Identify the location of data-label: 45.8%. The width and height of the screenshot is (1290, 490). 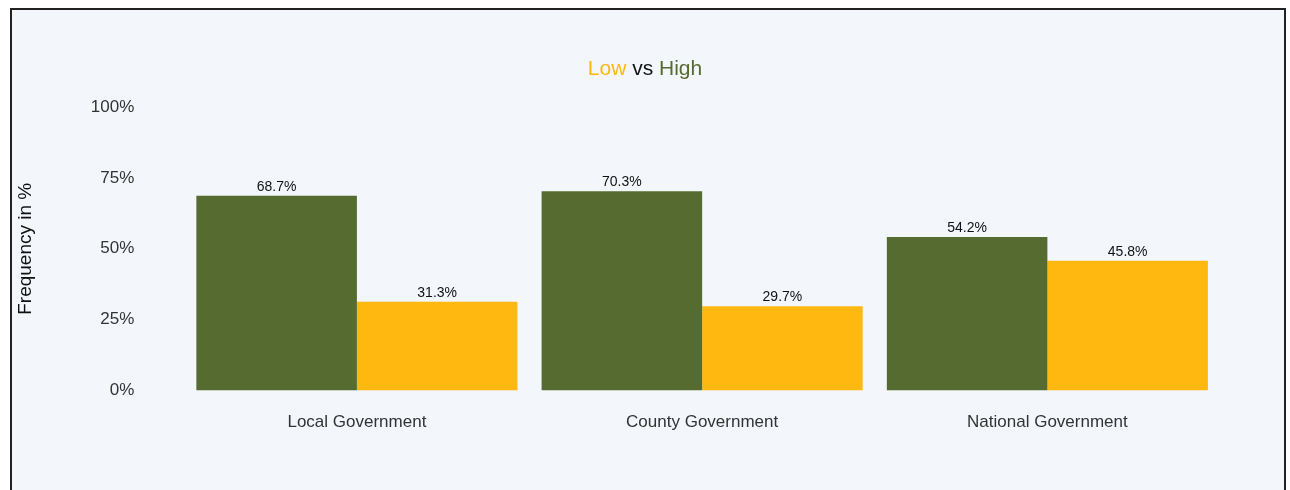
(1127, 250).